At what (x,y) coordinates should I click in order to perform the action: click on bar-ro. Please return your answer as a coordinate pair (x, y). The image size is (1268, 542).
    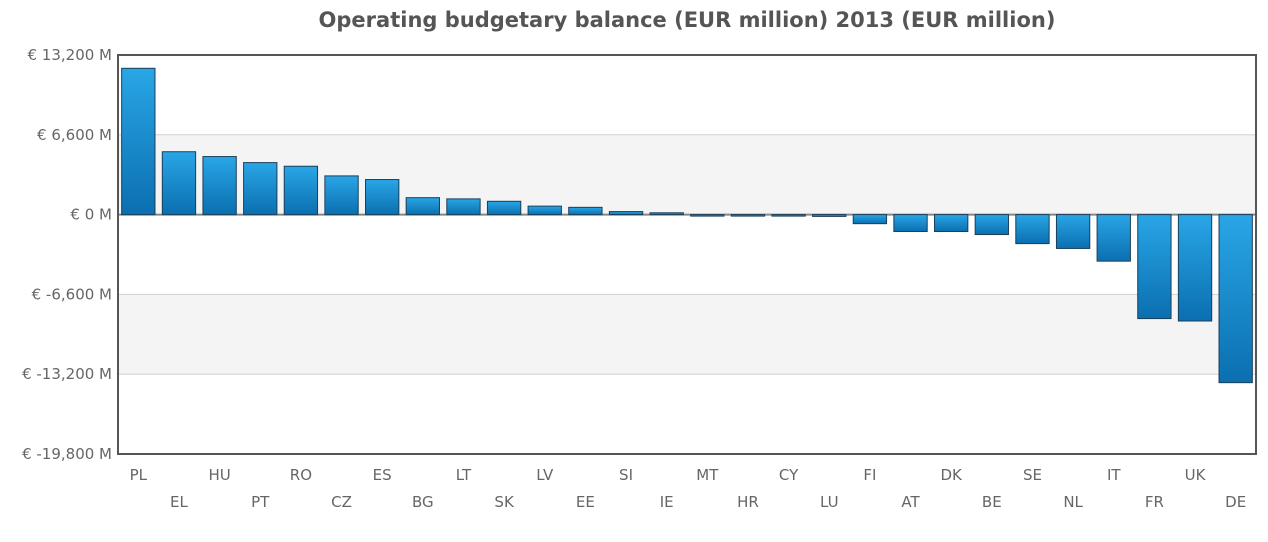
    Looking at the image, I should click on (301, 190).